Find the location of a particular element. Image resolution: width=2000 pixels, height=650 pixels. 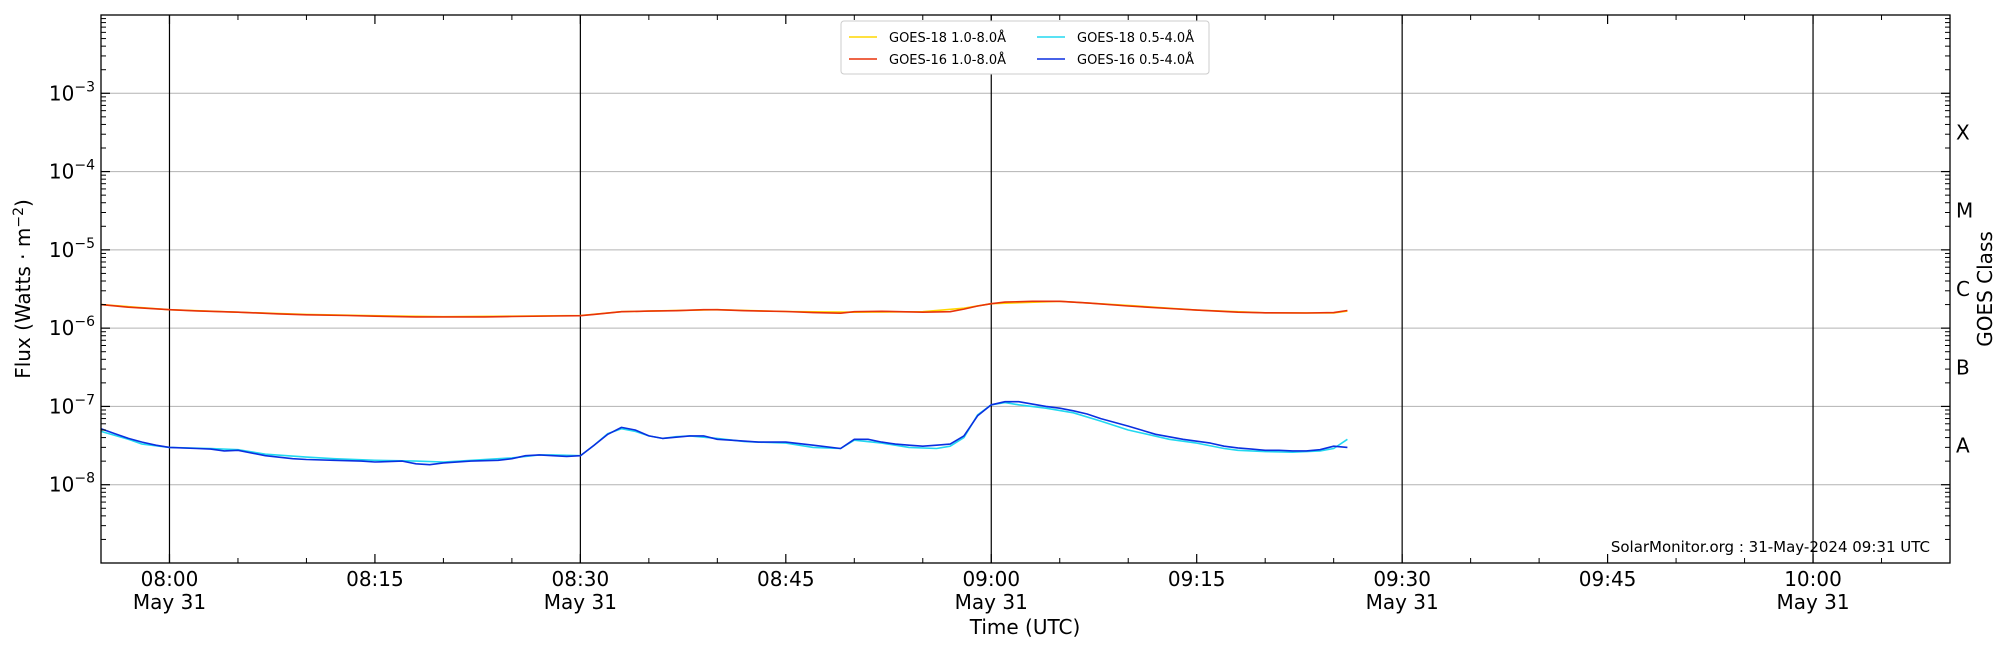

goes-class-label: C is located at coordinates (1963, 289).